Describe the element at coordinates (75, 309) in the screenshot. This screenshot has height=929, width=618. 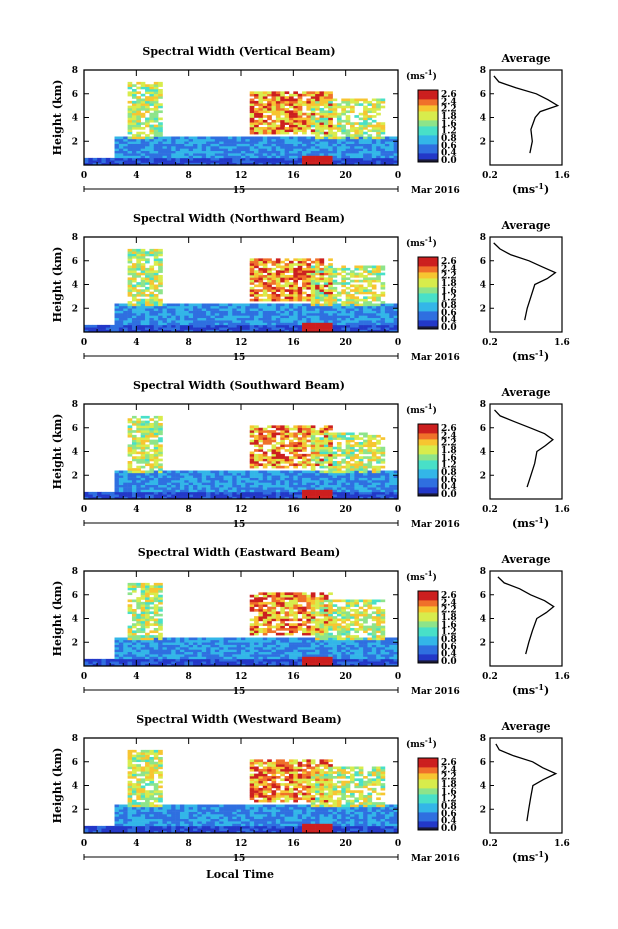
I see `y-tick-label: 2` at that location.